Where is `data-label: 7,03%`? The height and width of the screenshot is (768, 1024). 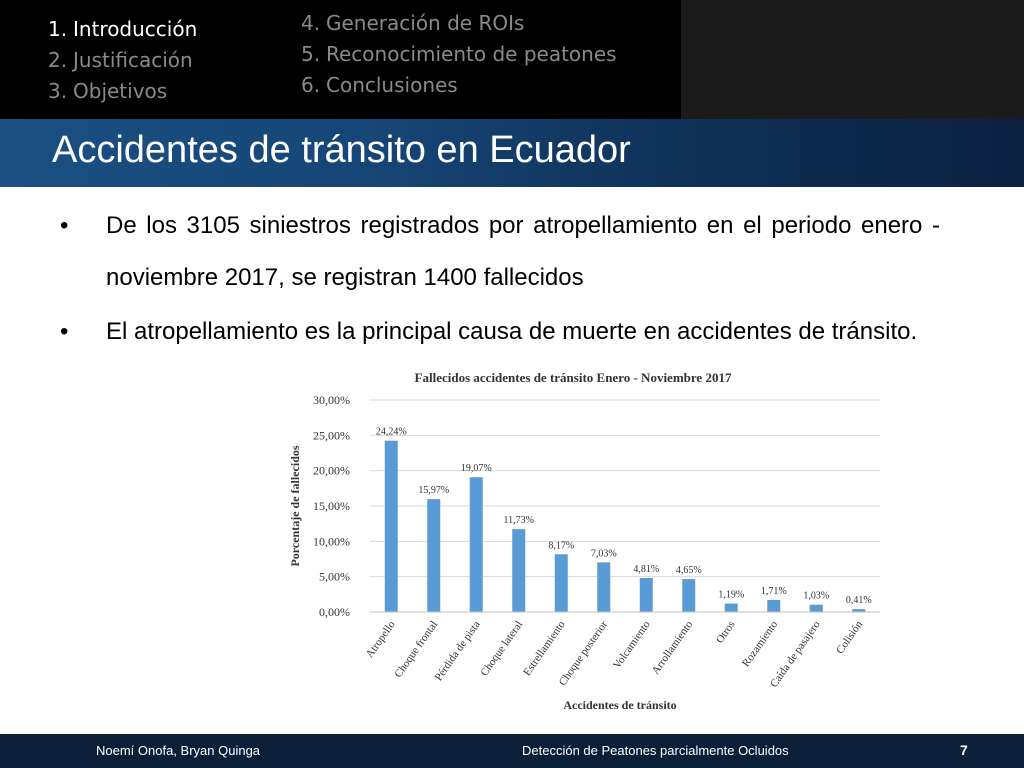
data-label: 7,03% is located at coordinates (604, 553).